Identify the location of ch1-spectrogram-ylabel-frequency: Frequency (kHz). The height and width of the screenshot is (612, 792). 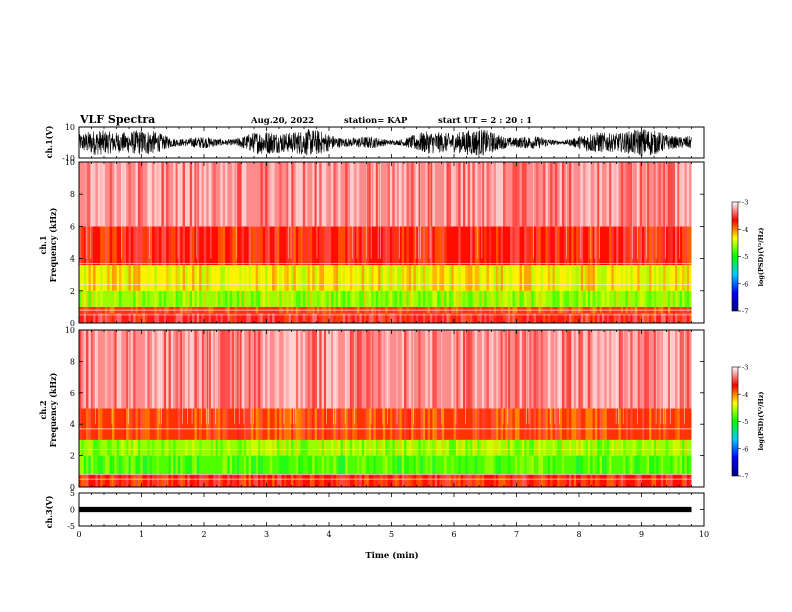
(53, 244).